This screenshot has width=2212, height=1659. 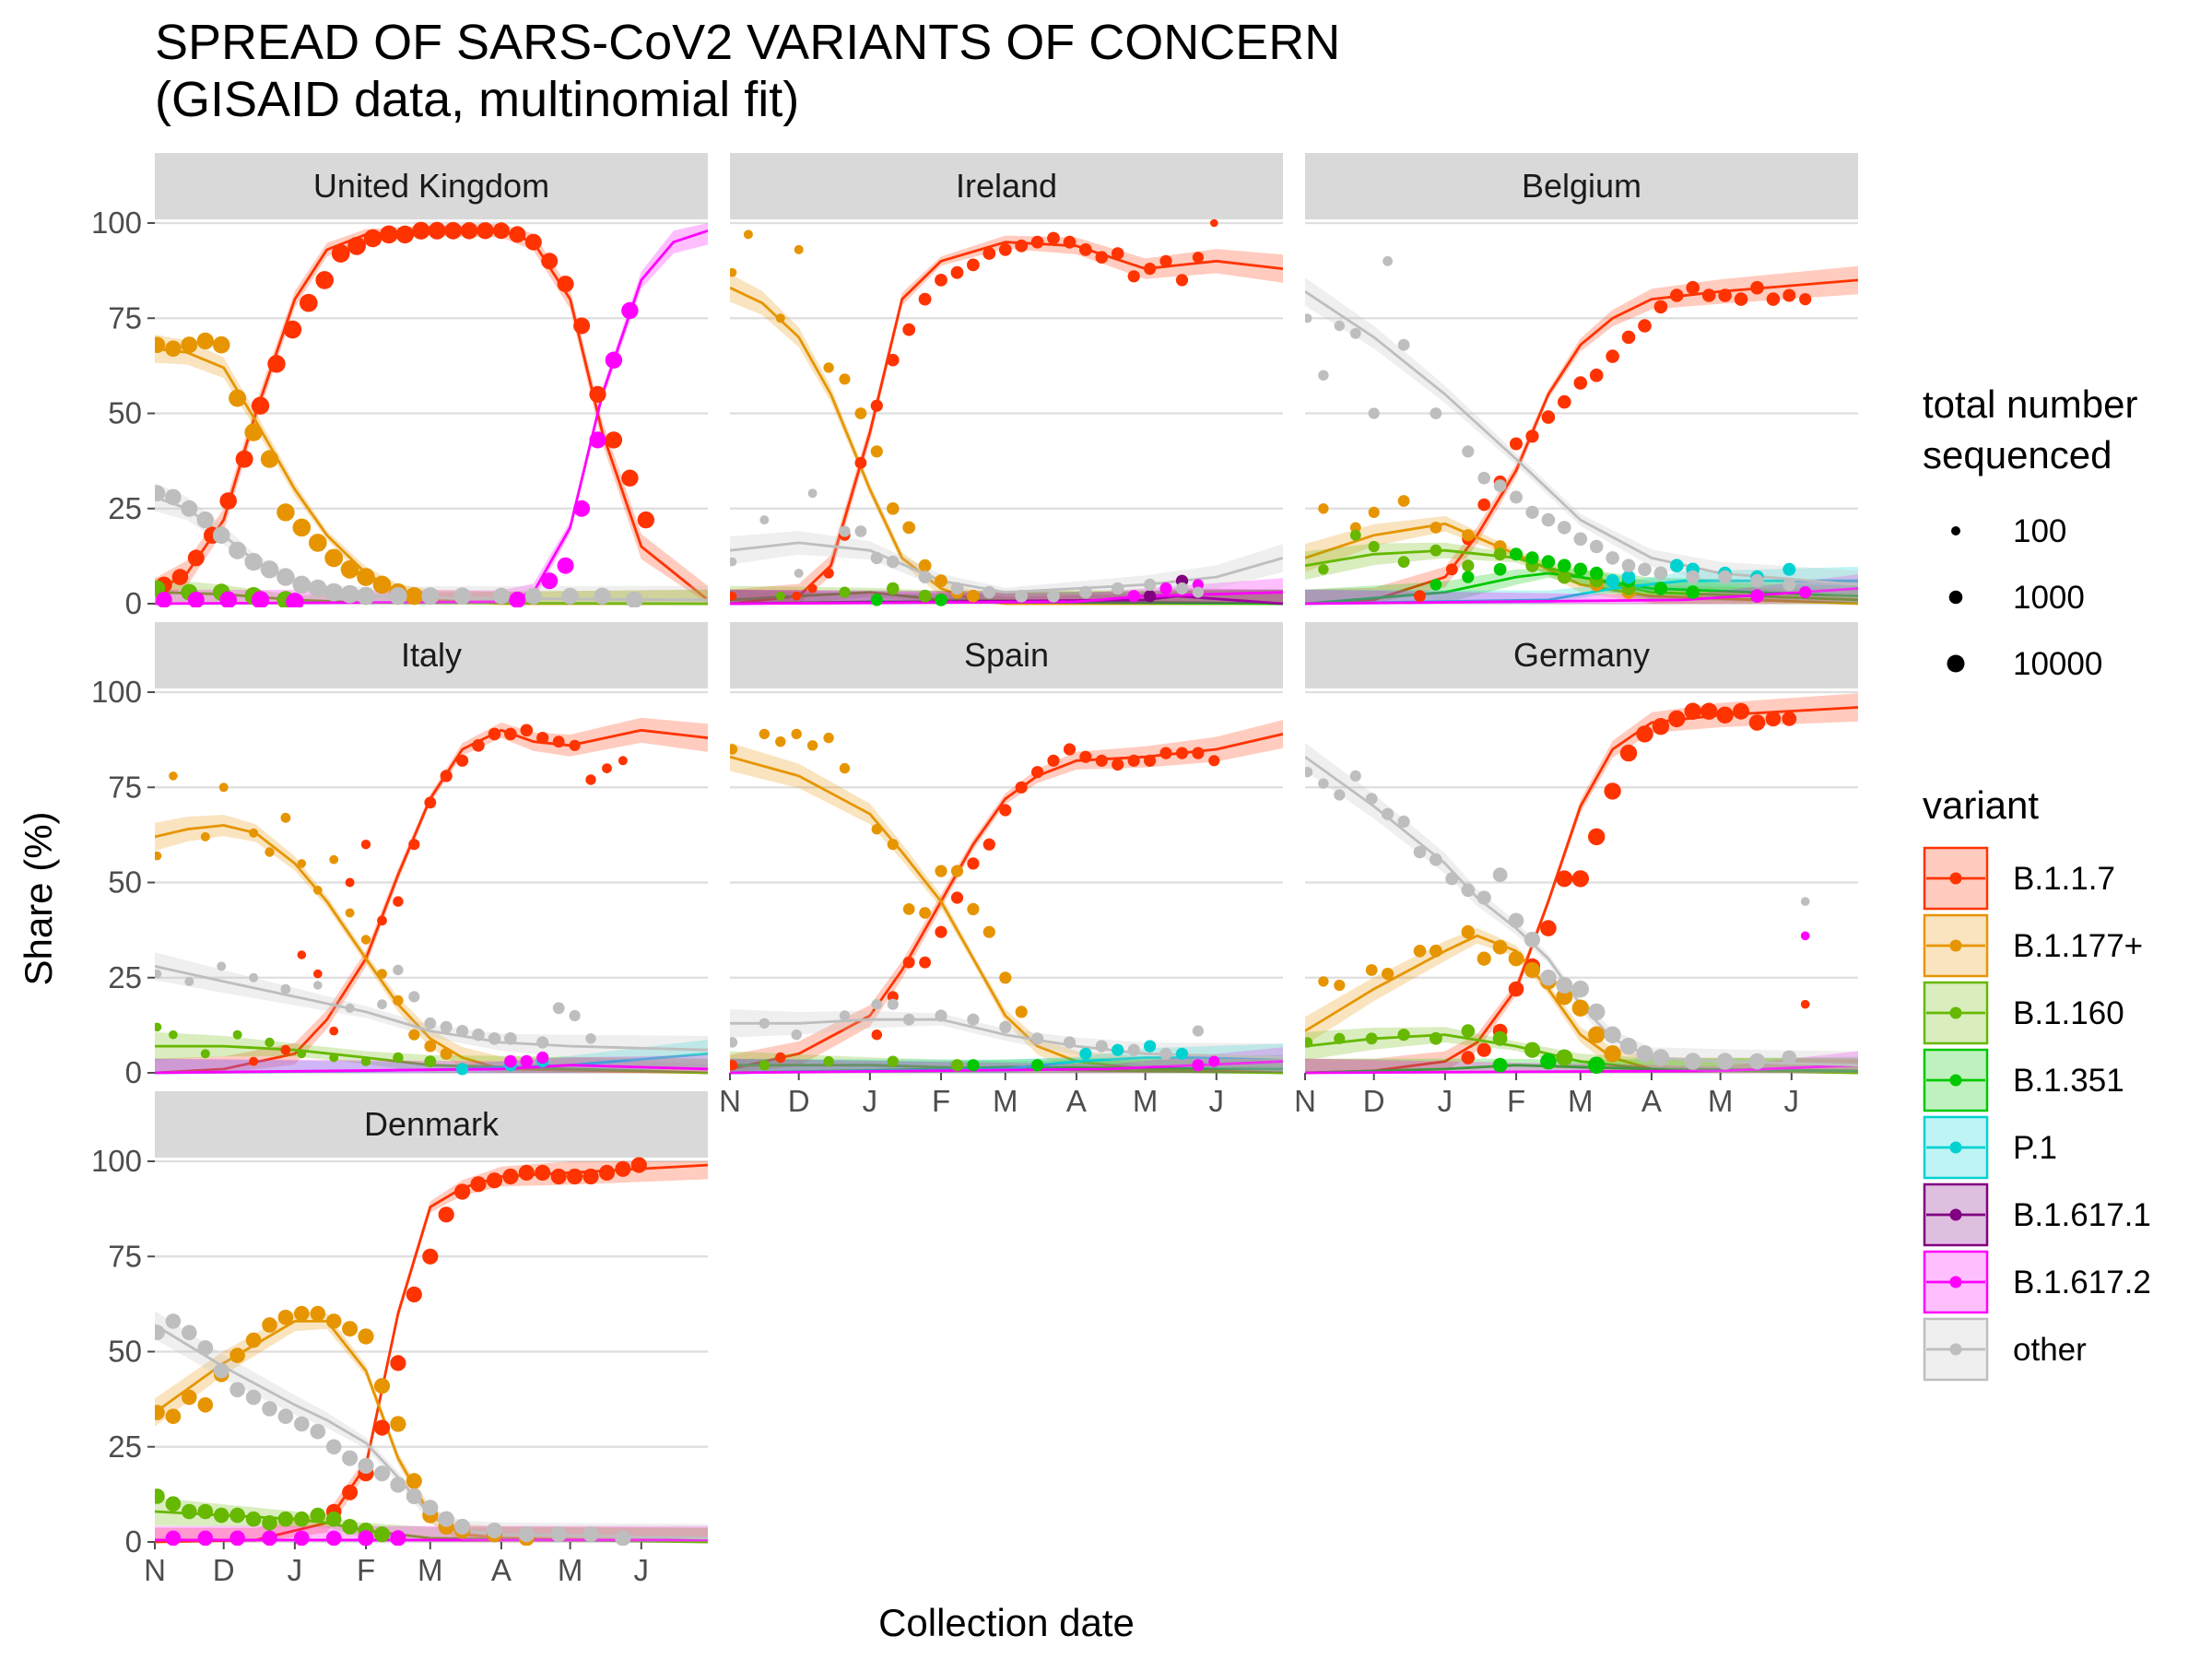 What do you see at coordinates (2039, 531) in the screenshot?
I see `size-legend-label-100: 100` at bounding box center [2039, 531].